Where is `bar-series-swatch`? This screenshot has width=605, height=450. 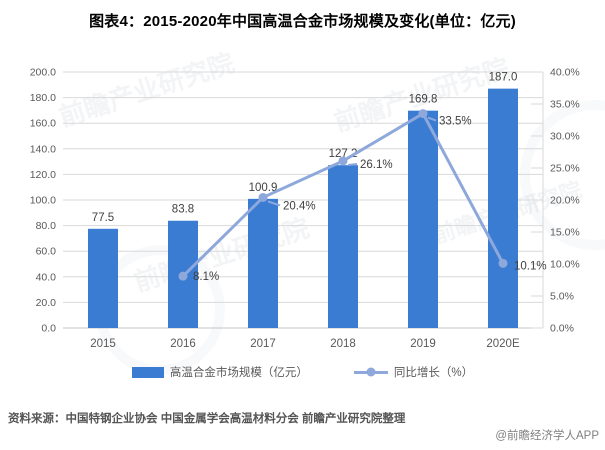 bar-series-swatch is located at coordinates (147, 372).